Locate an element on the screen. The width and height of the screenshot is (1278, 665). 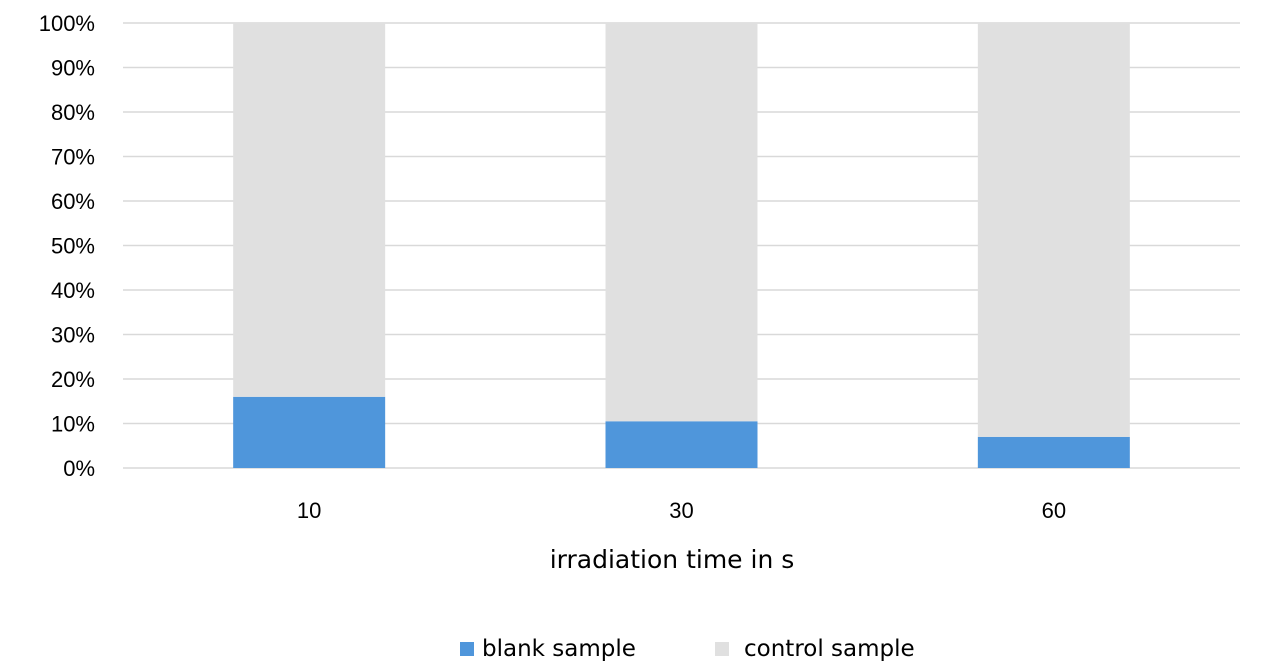
y-tick-label: 100% is located at coordinates (67, 23).